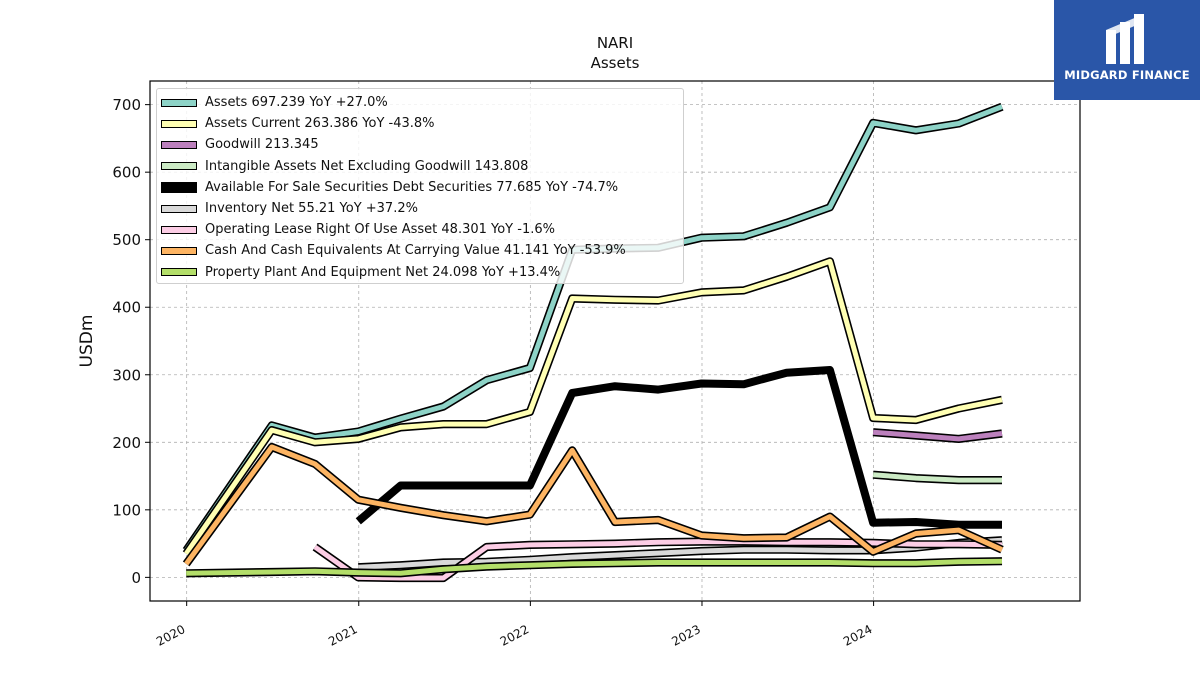  I want to click on brand-logo: MIDGARD FINANCE, so click(1127, 50).